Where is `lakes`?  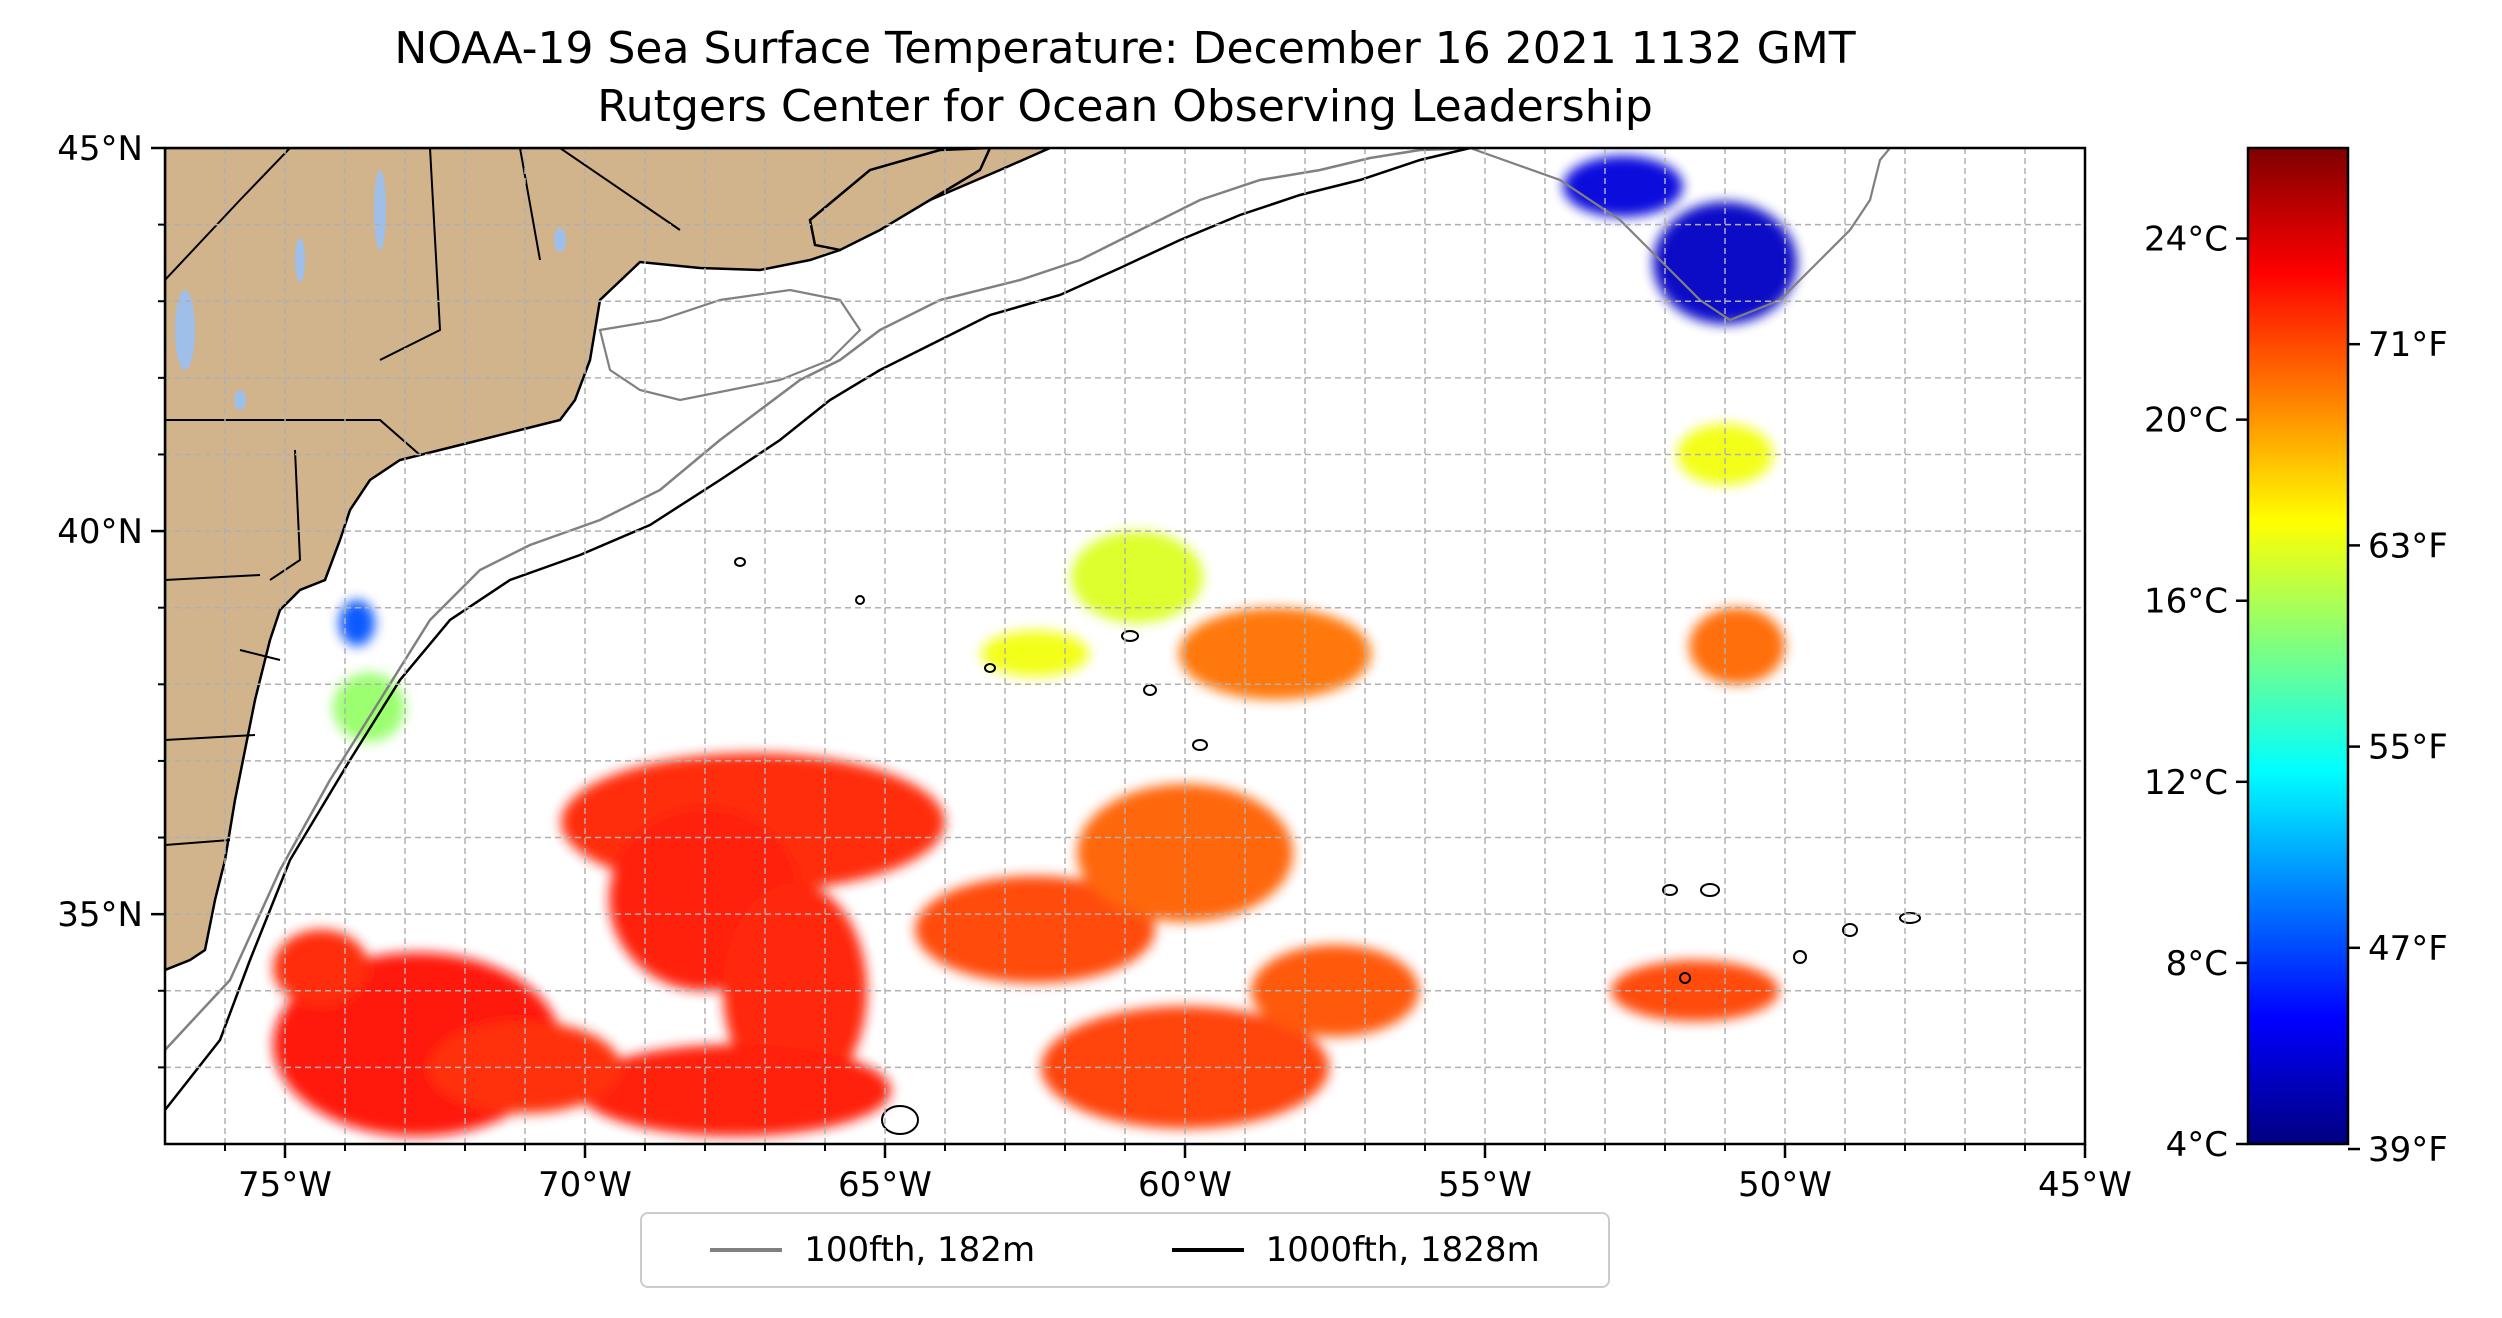
lakes is located at coordinates (370, 290).